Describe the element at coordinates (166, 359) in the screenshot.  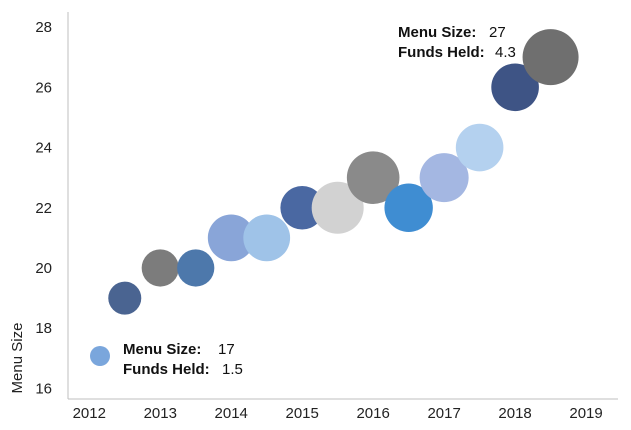
I see `annotation-min: Menu Size: 17 Funds Held: 1.5` at that location.